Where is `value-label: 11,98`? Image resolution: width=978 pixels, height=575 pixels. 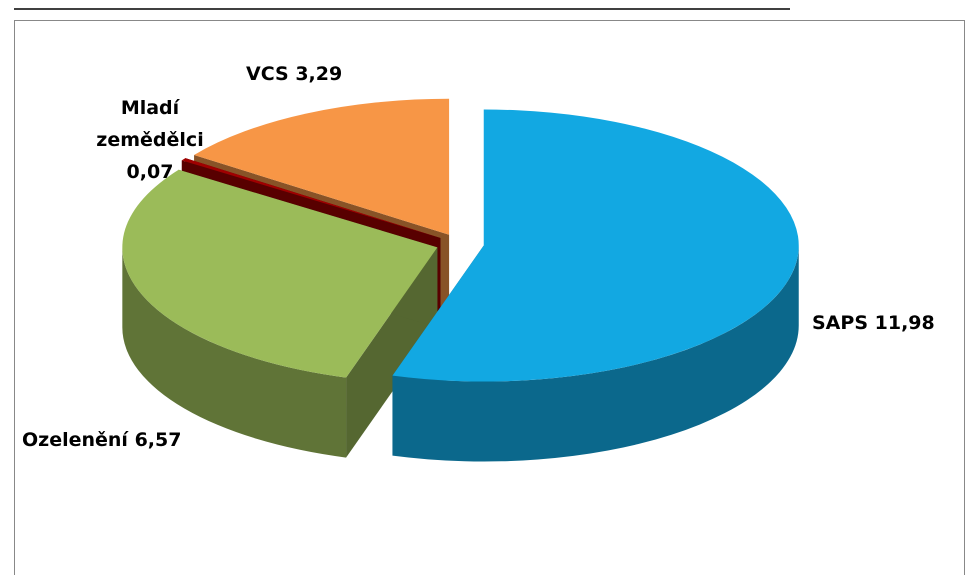
value-label: 11,98 is located at coordinates (904, 323).